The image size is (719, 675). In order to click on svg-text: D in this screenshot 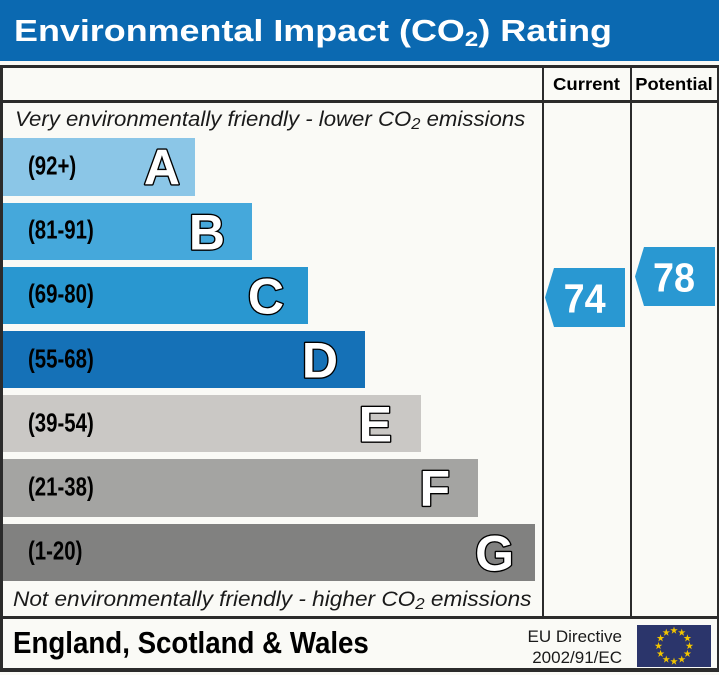, I will do `click(320, 359)`.